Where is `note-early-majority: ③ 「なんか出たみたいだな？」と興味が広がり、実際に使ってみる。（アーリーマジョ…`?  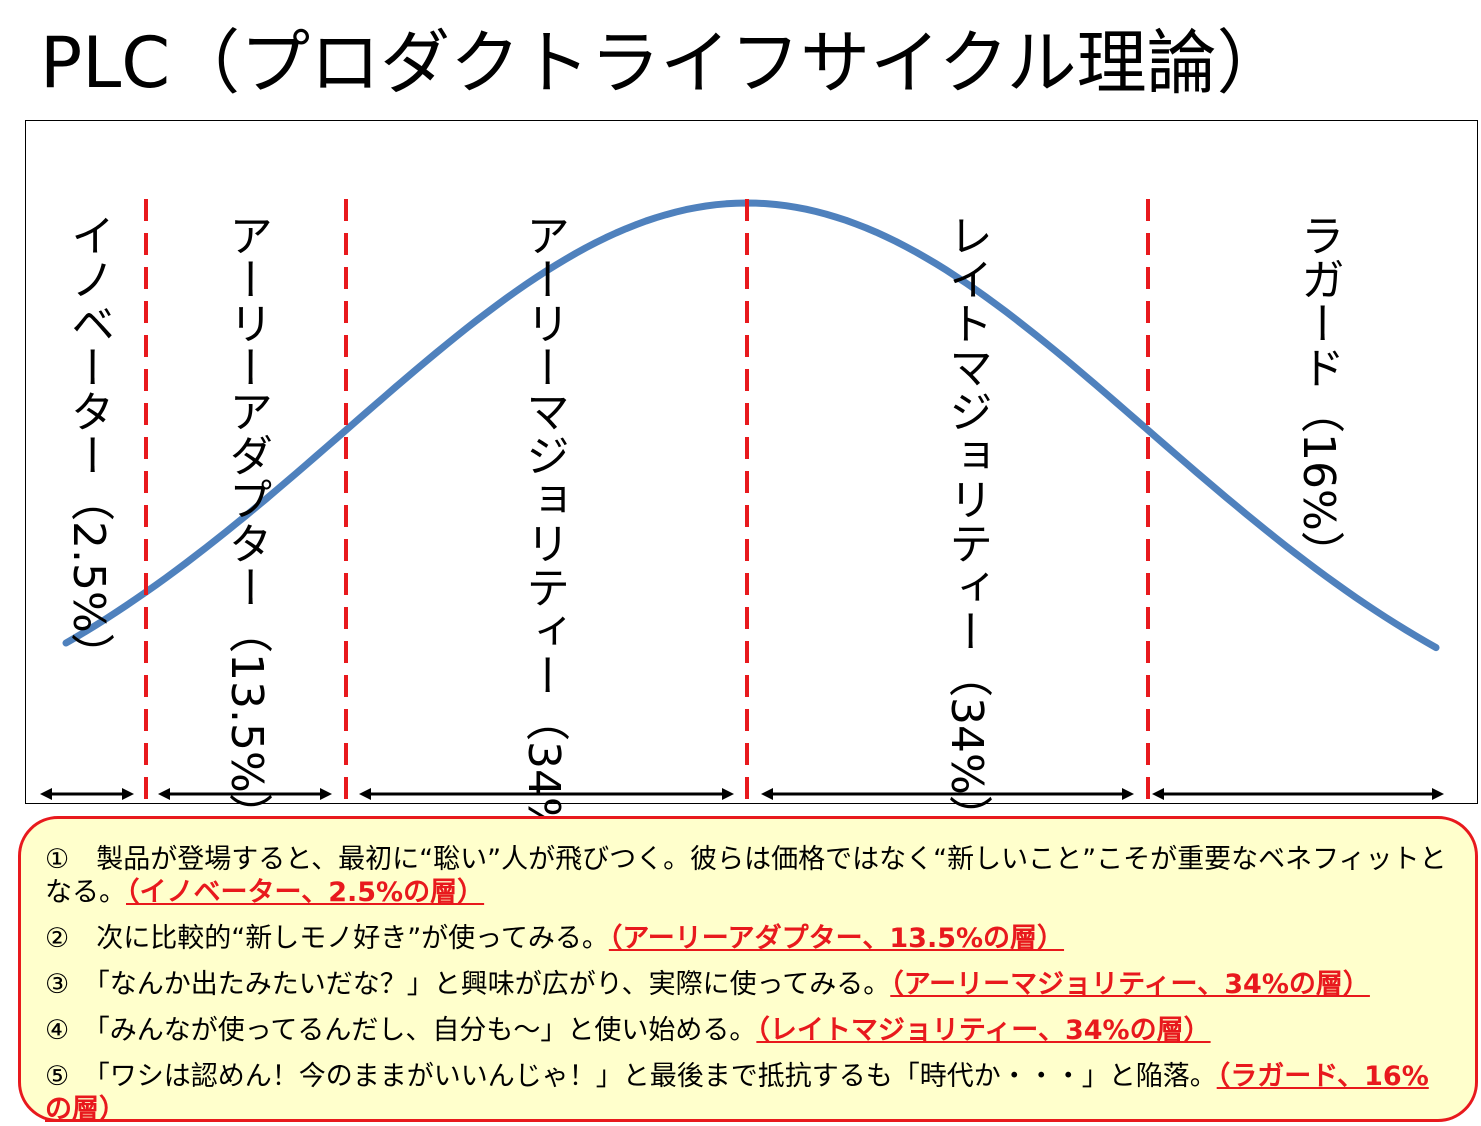 note-early-majority: ③ 「なんか出たみたいだな？」と興味が広がり、実際に使ってみる。（アーリーマジョ… is located at coordinates (750, 984).